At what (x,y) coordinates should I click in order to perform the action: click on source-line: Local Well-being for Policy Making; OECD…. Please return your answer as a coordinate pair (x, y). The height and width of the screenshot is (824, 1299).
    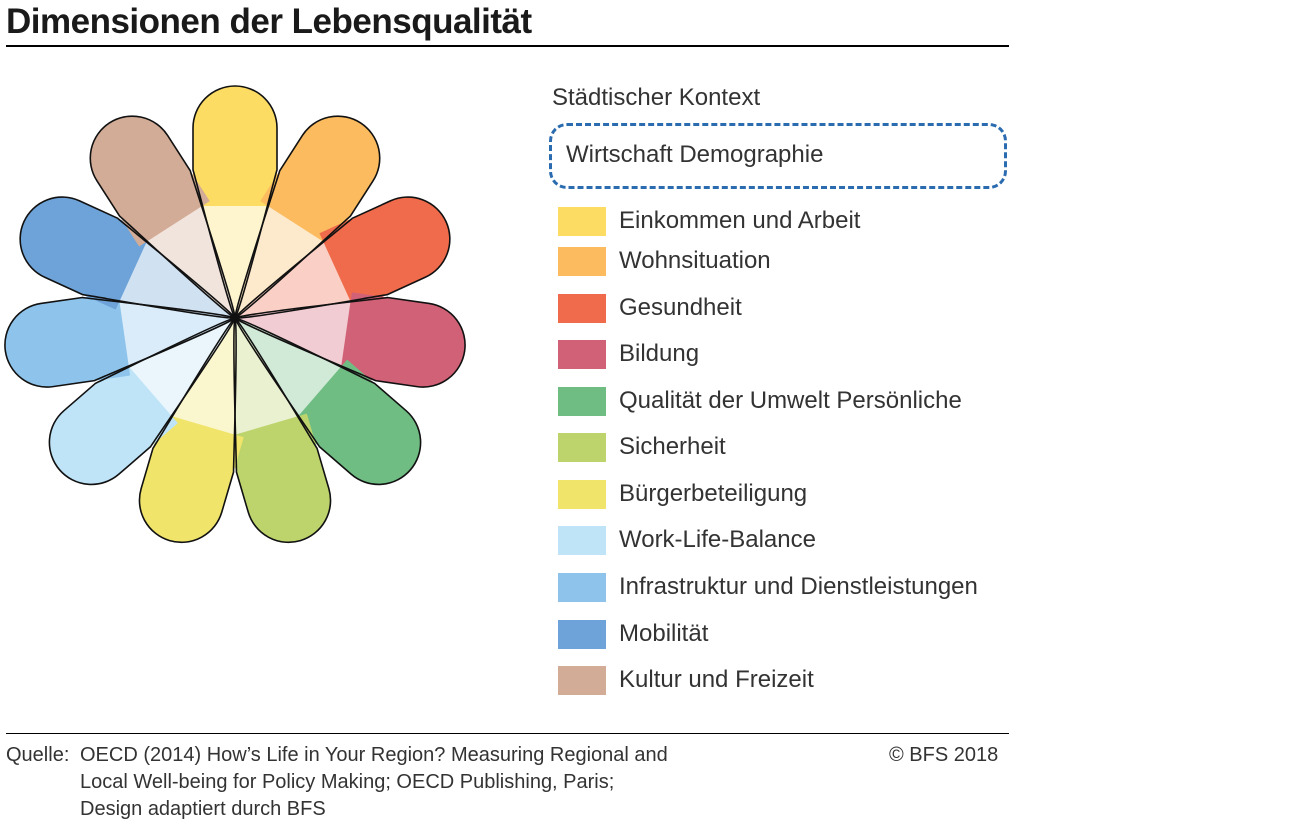
    Looking at the image, I should click on (347, 782).